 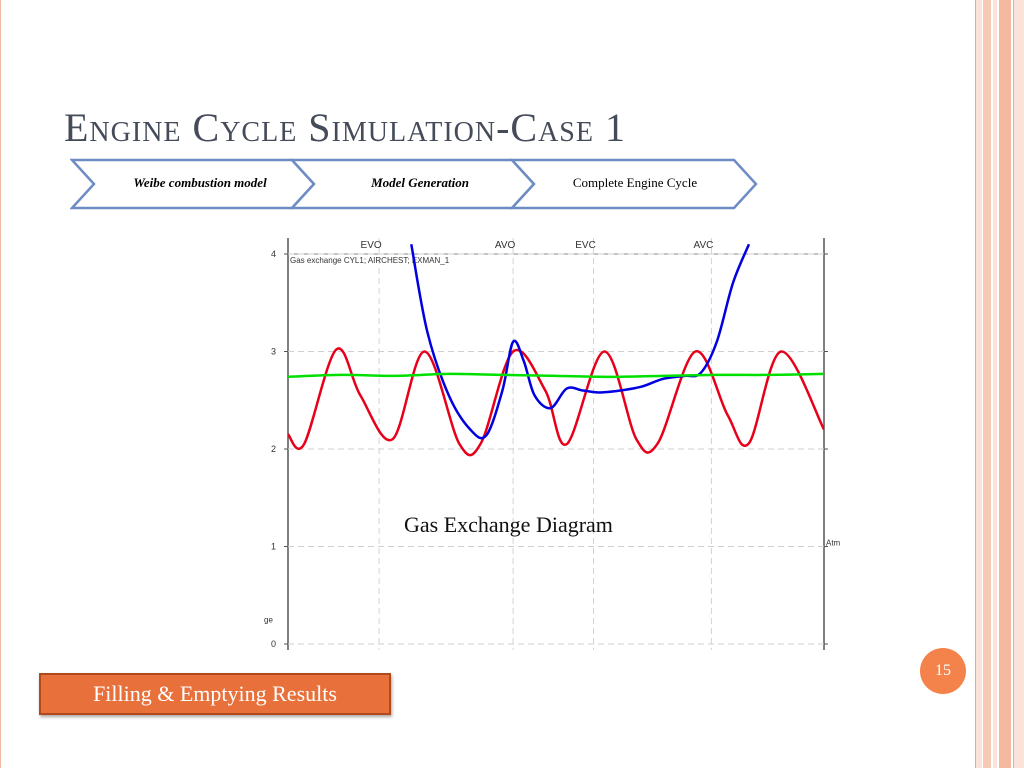 I want to click on y-tick-label: 4, so click(x=273, y=254).